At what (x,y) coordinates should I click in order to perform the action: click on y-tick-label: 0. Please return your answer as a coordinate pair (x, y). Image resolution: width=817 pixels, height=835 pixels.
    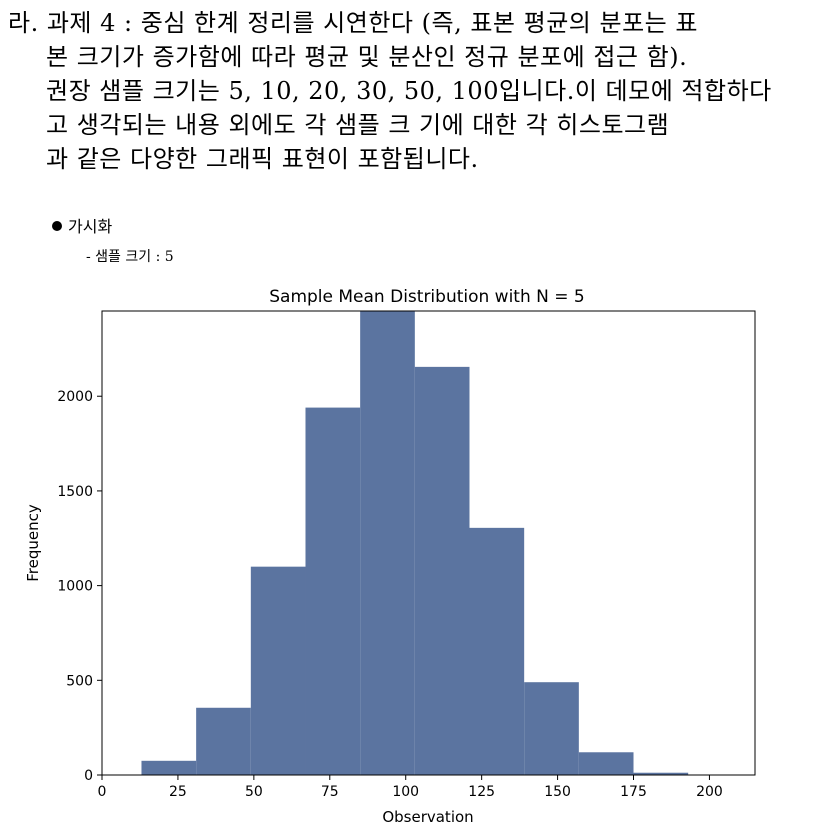
    Looking at the image, I should click on (88, 776).